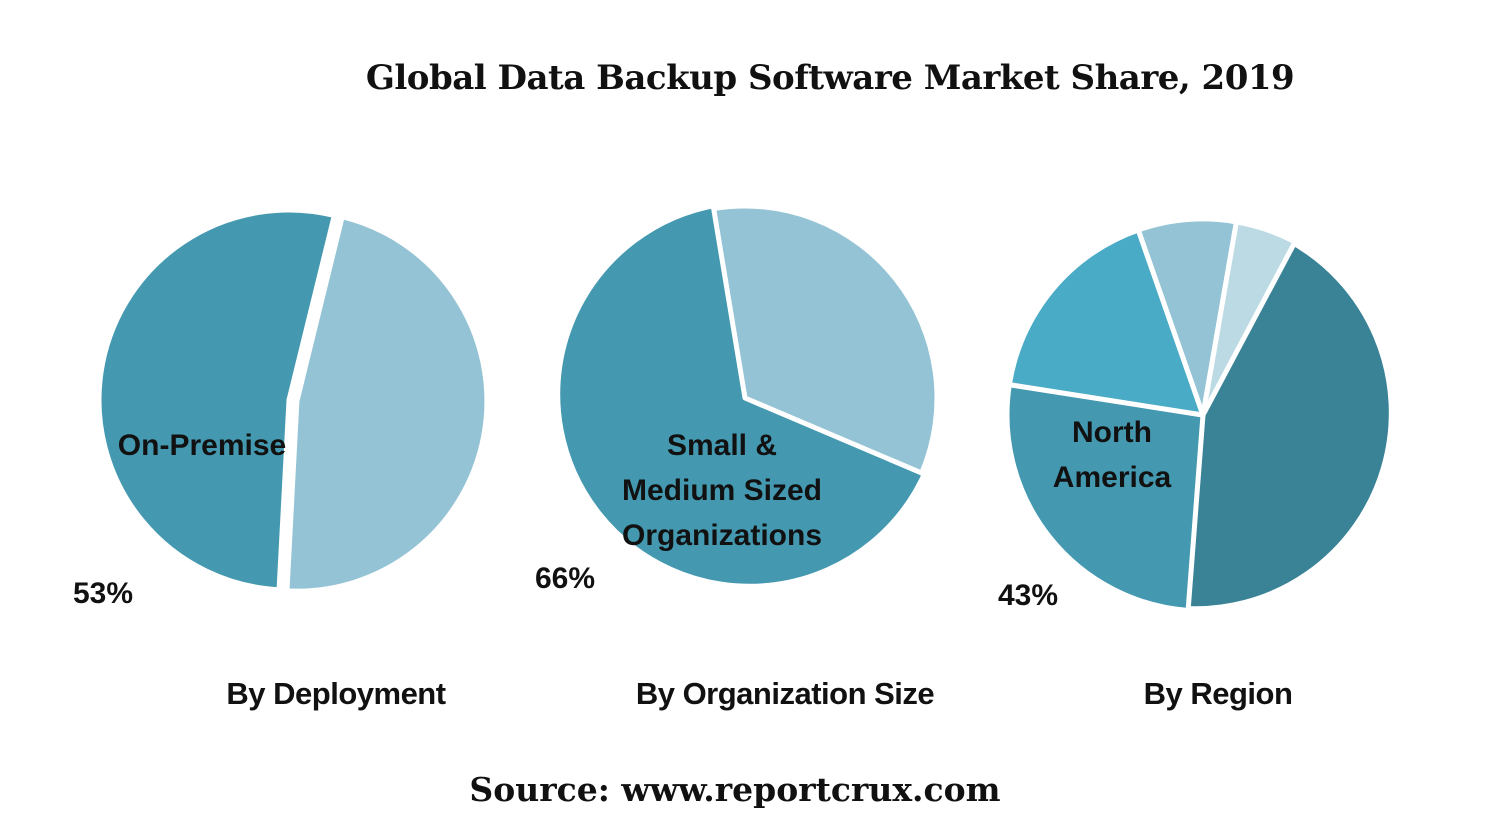 This screenshot has height=813, width=1502. I want to click on chart-caption-region: By Region, so click(1218, 693).